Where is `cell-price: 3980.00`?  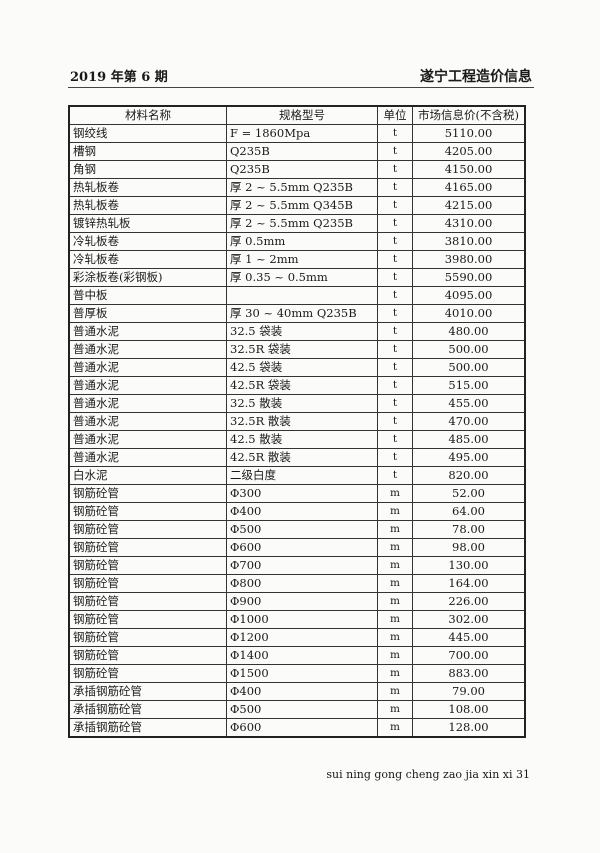
cell-price: 3980.00 is located at coordinates (469, 259).